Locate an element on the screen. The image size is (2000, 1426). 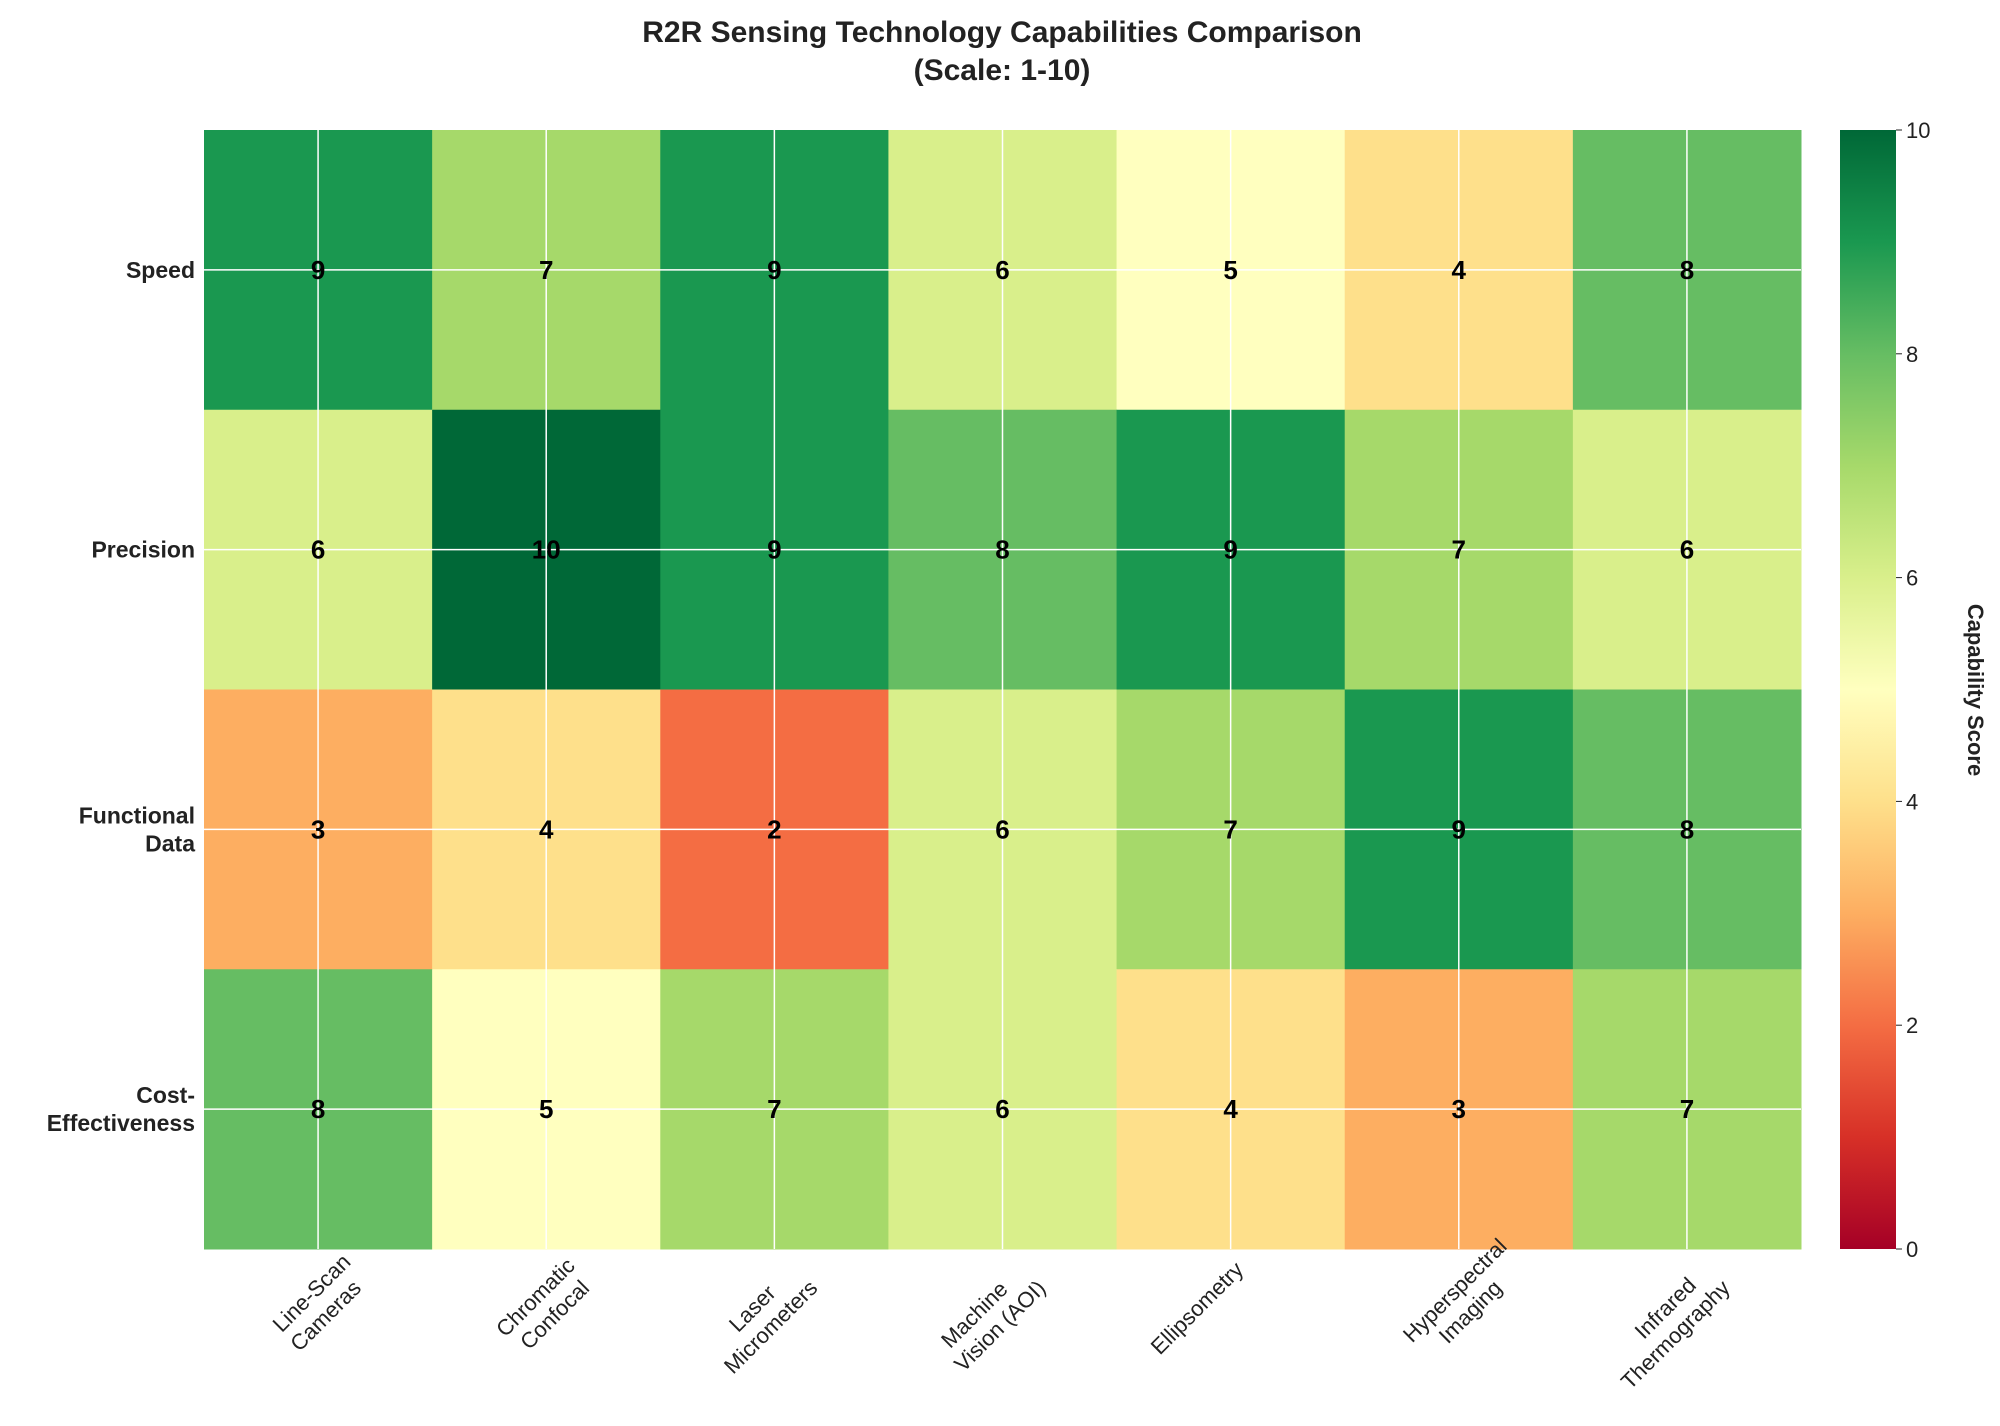
colorbar-label: Capability Score is located at coordinates (1975, 690).